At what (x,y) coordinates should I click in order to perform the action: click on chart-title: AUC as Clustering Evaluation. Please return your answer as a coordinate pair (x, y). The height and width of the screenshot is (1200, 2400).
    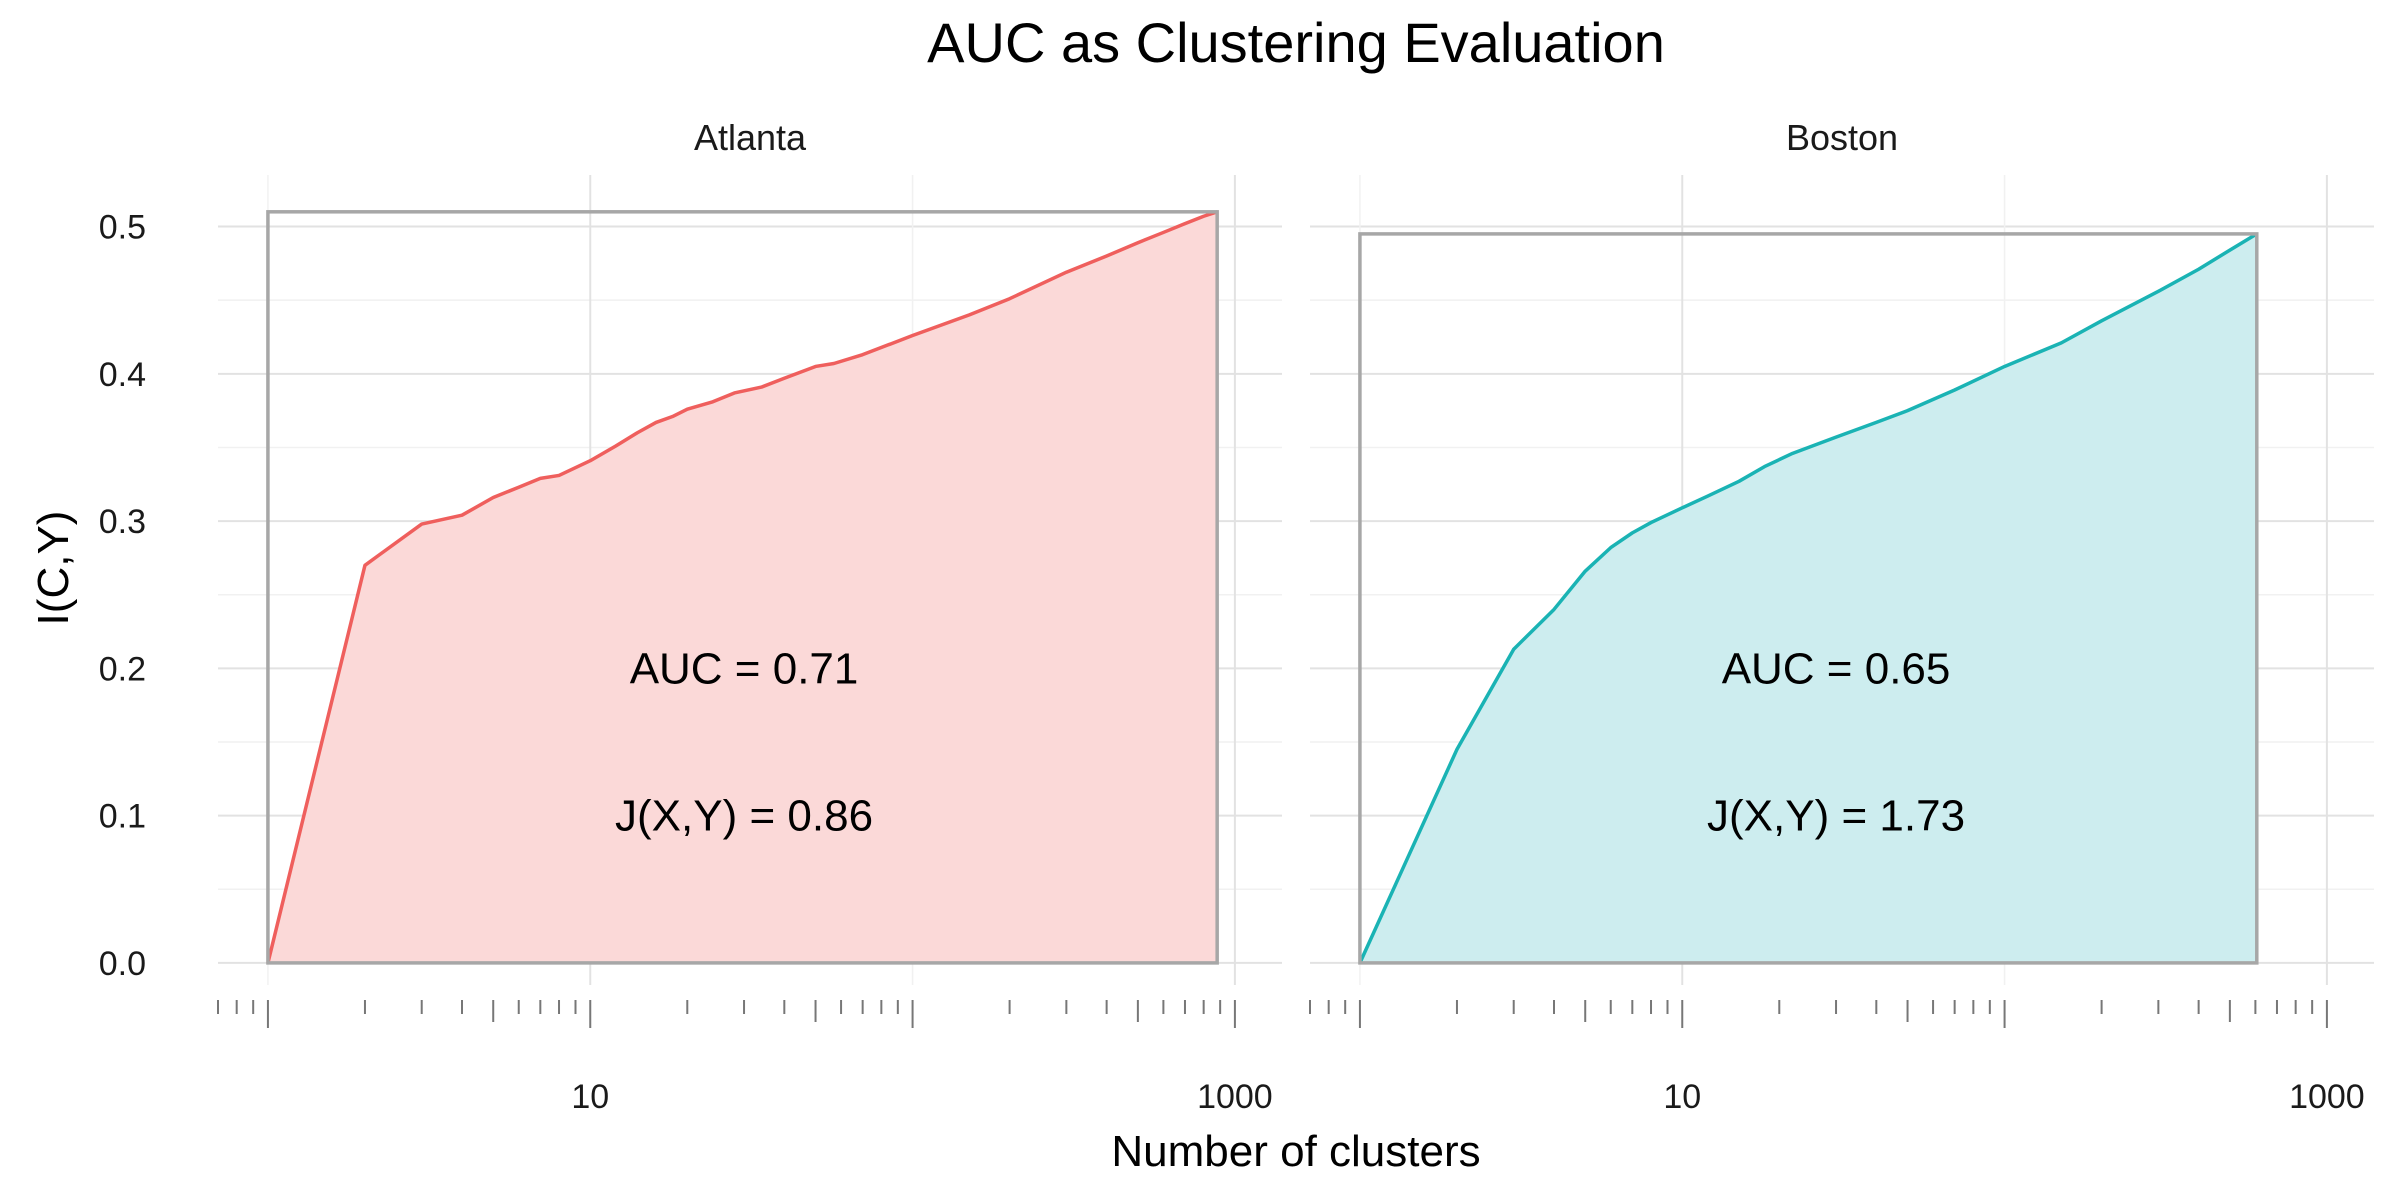
    Looking at the image, I should click on (1296, 42).